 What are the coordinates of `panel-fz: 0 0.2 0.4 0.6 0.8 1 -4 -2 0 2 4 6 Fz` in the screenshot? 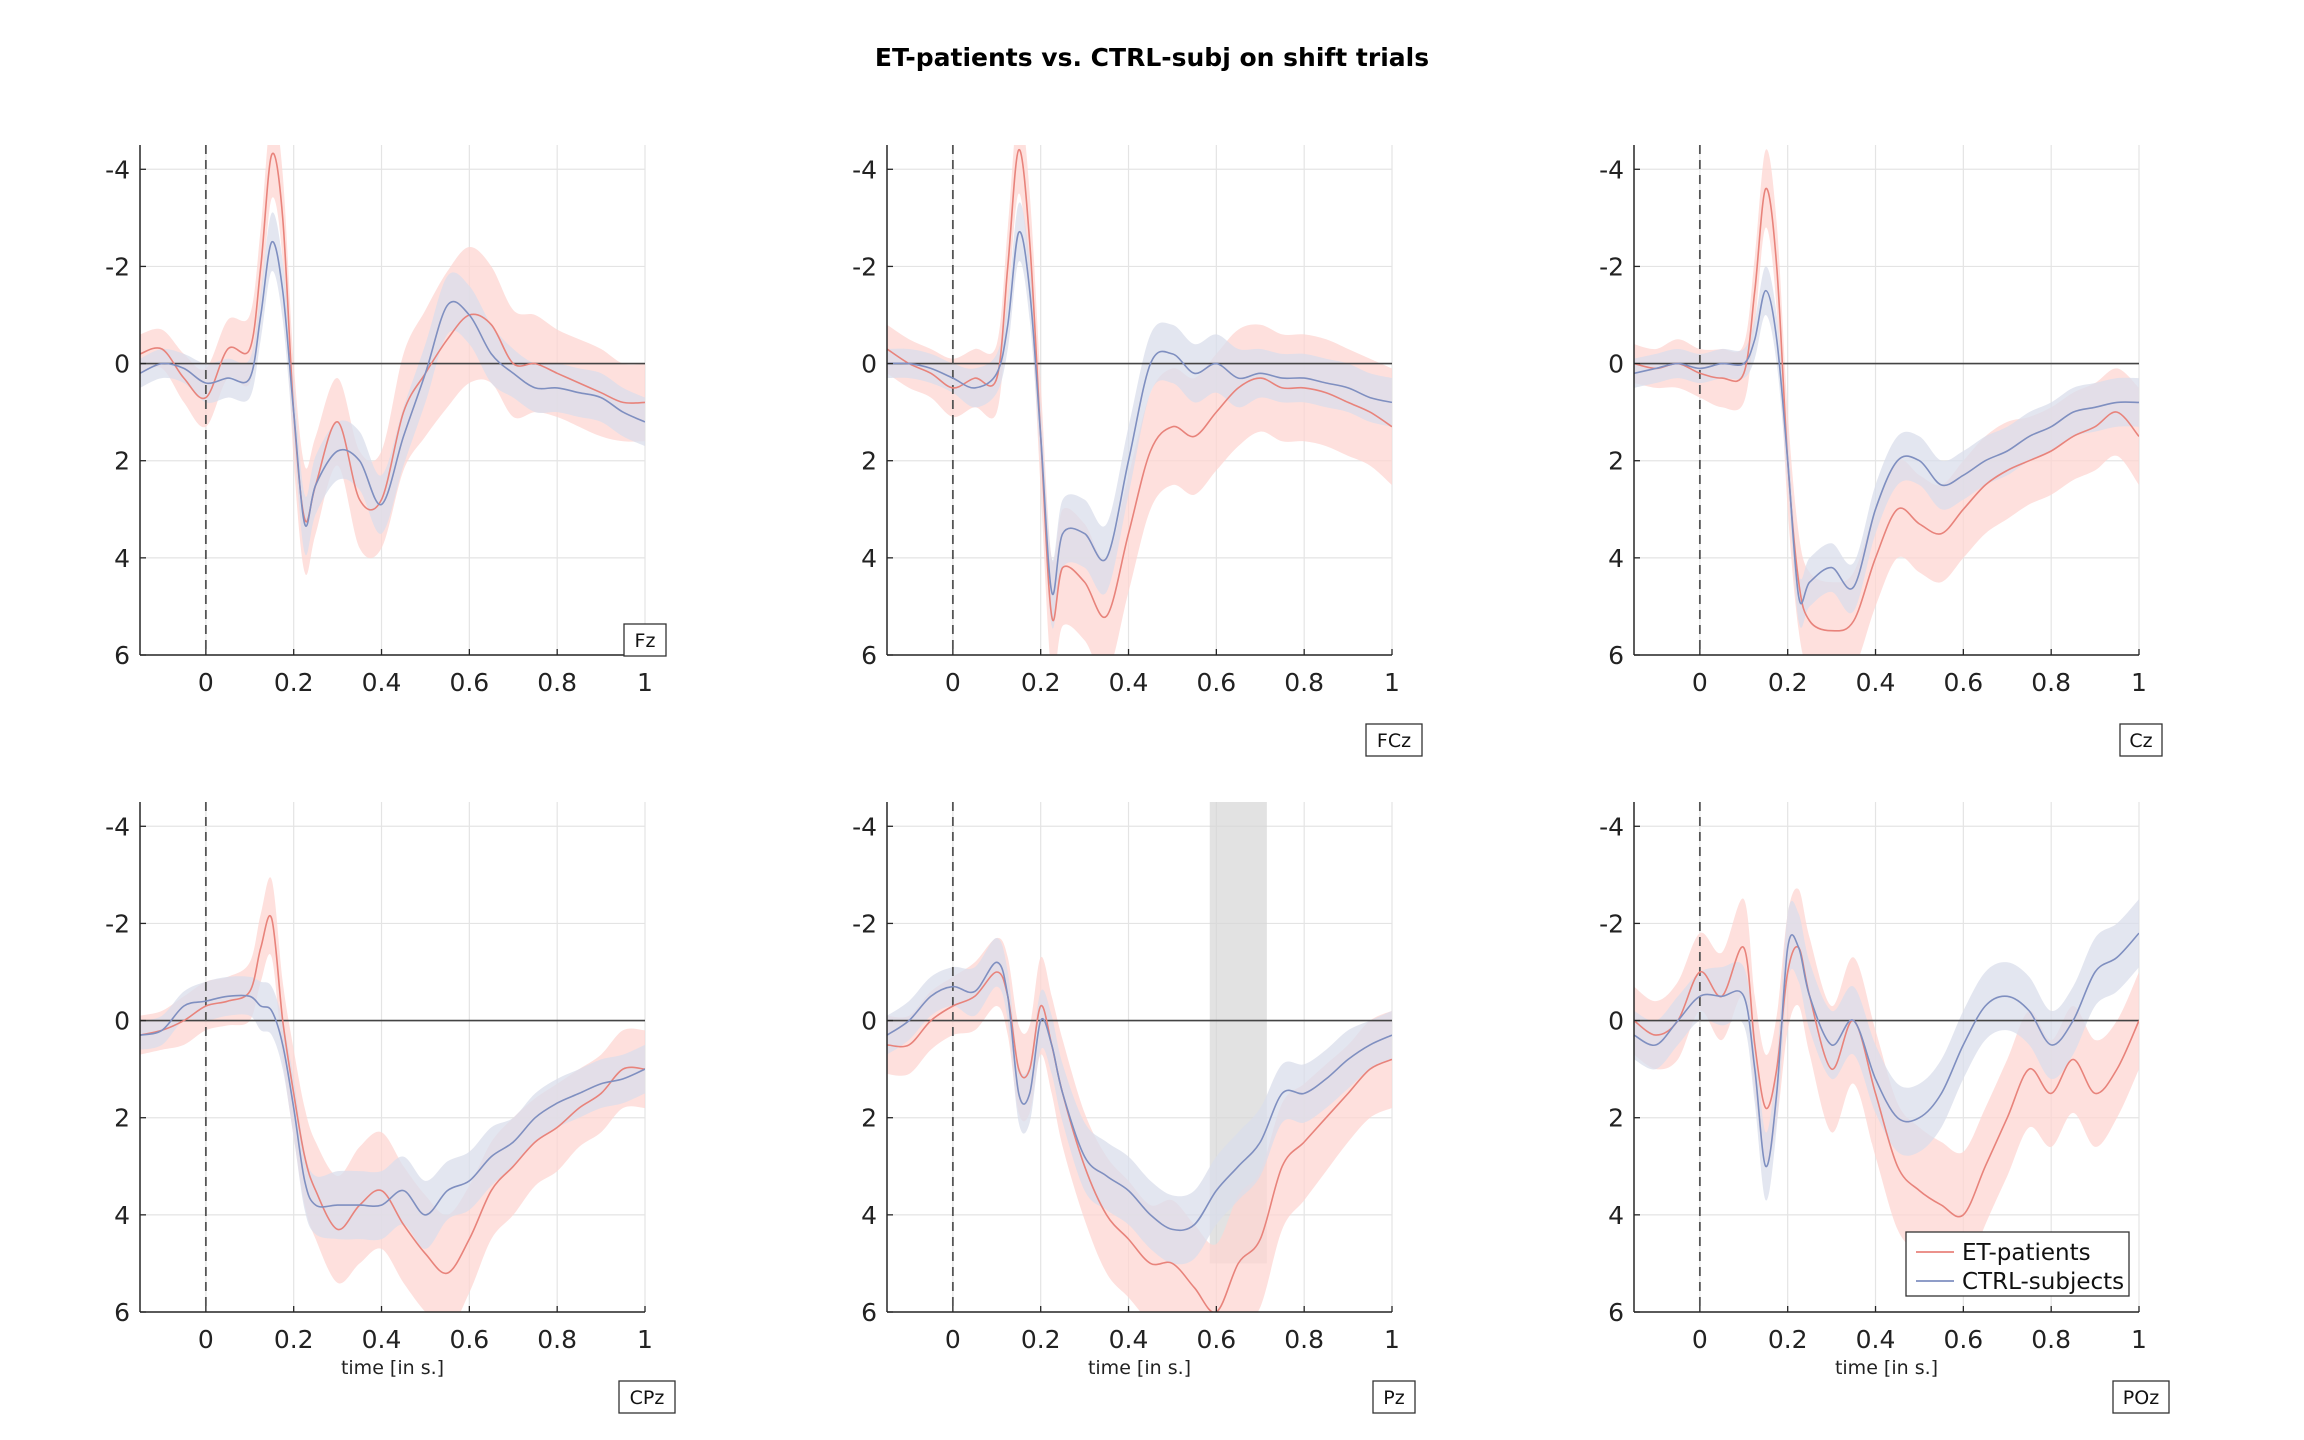 It's located at (386, 421).